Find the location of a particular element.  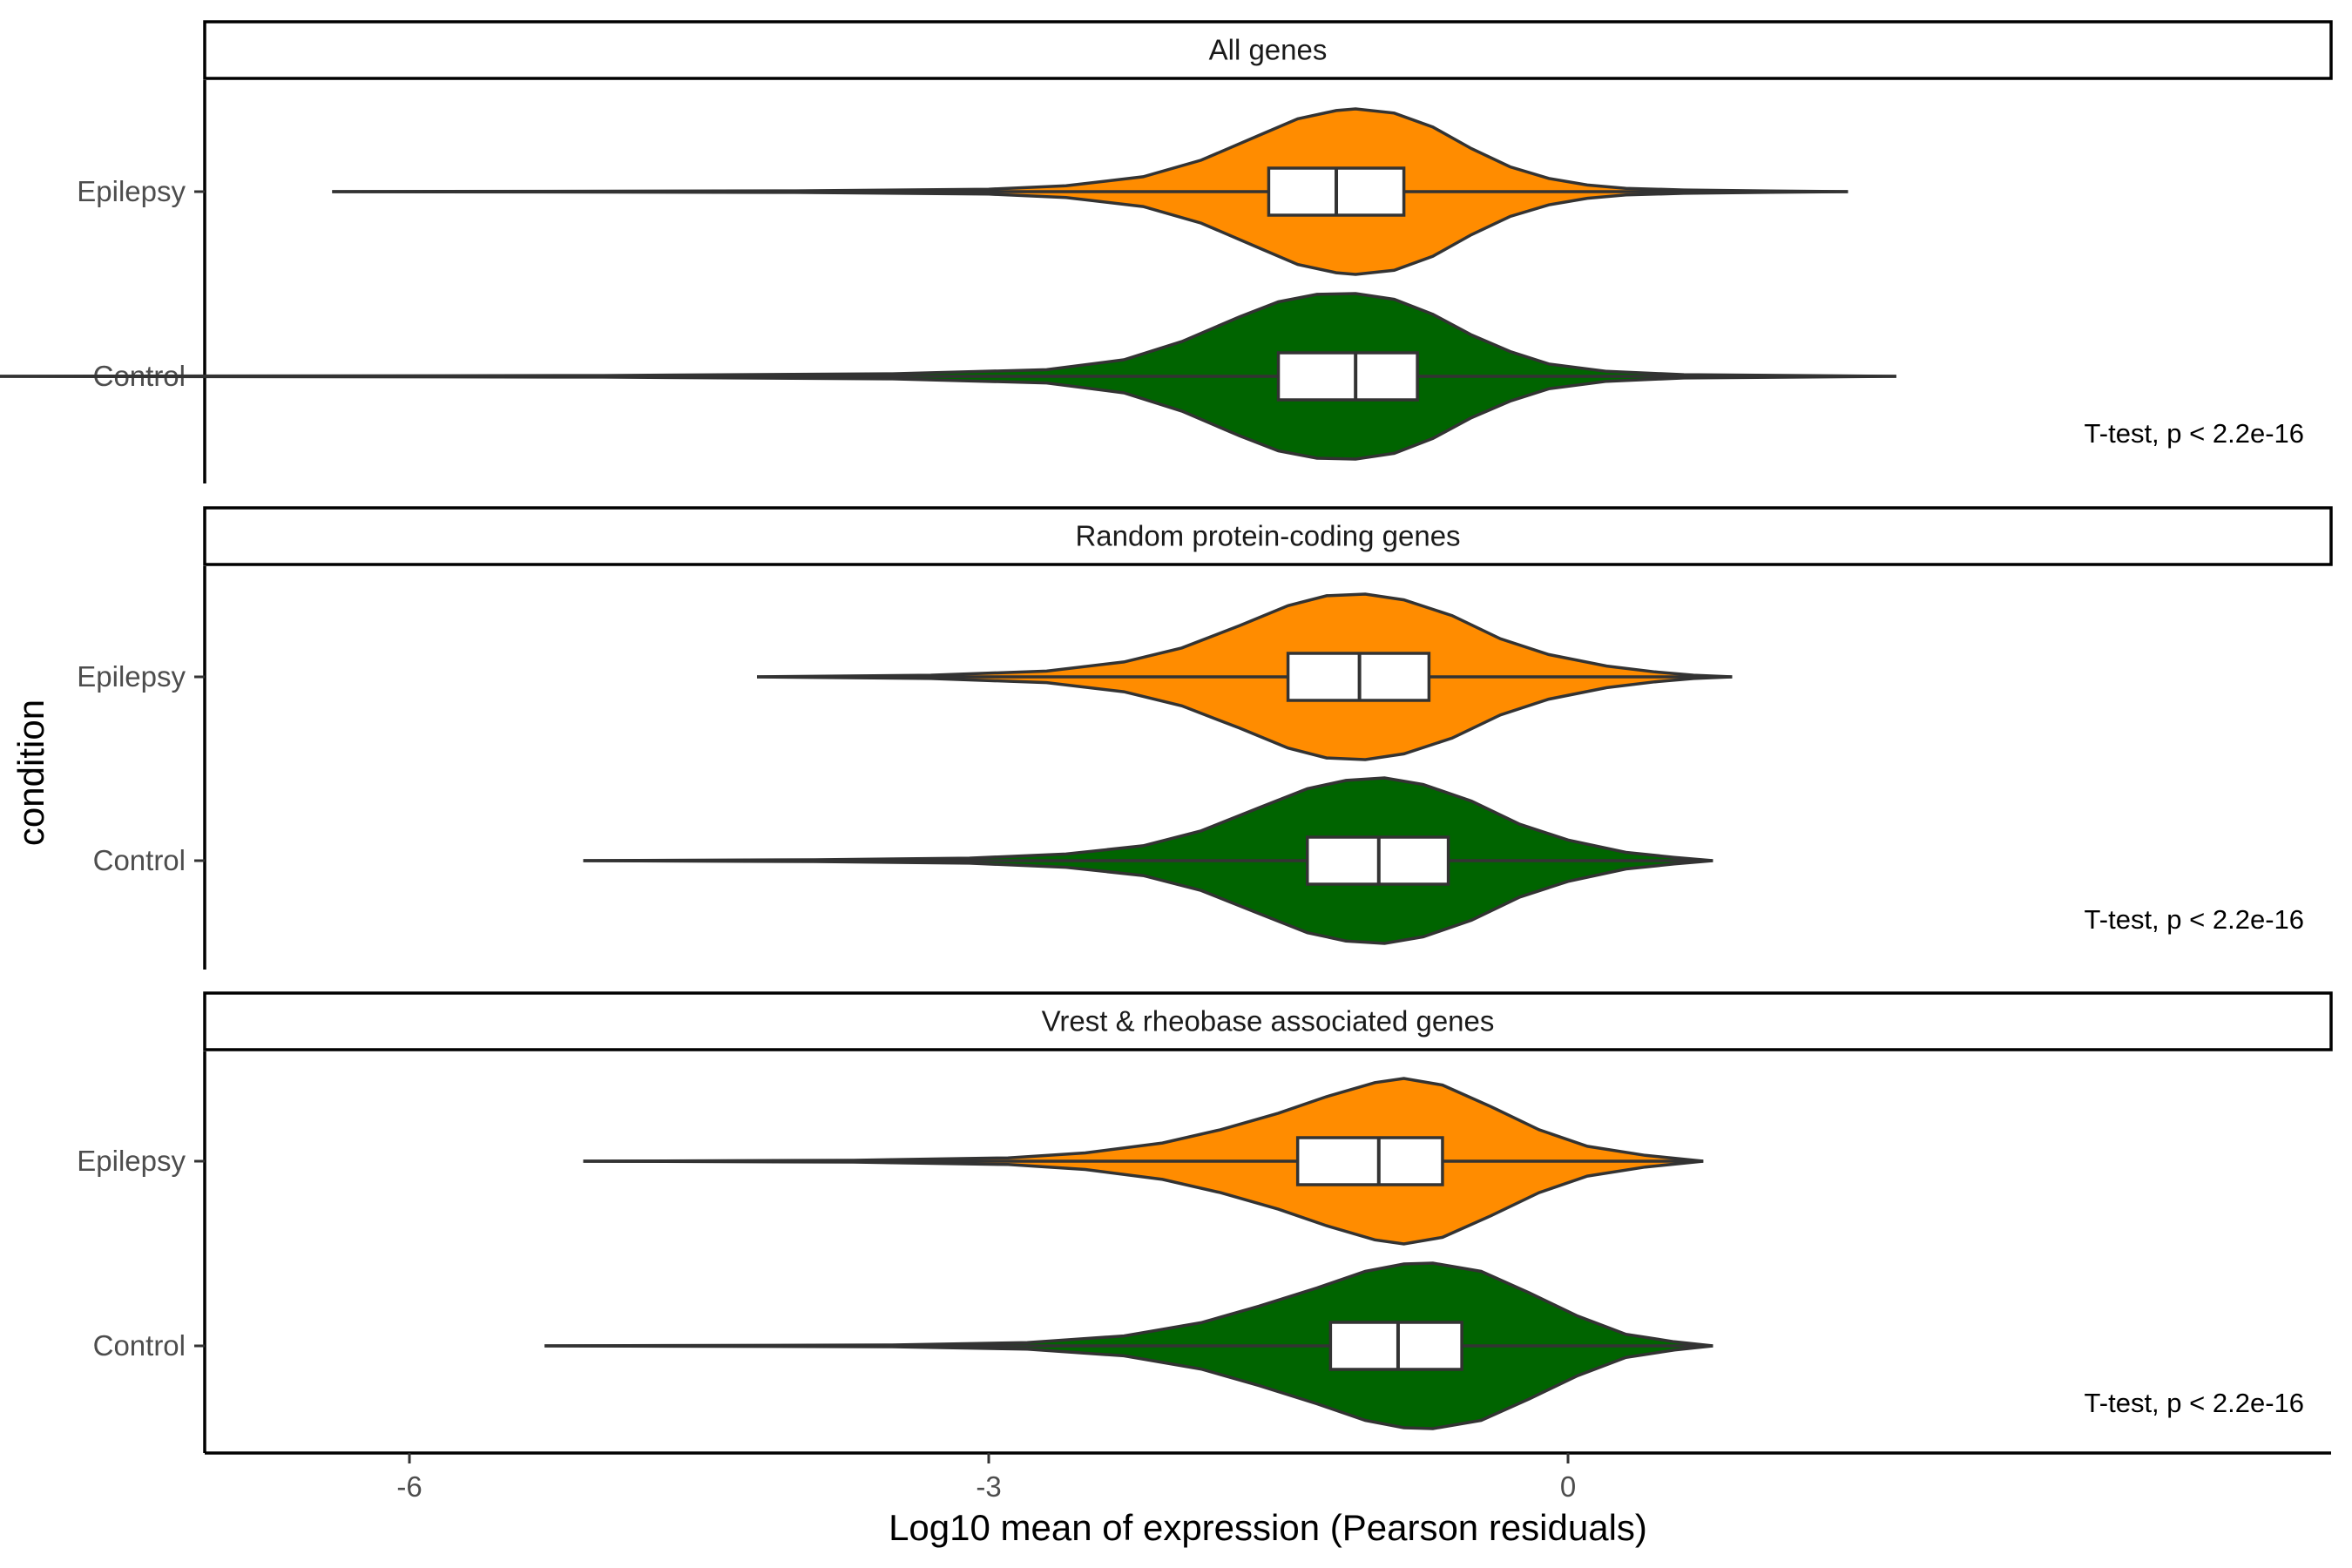

y-axis-title: condition is located at coordinates (31, 773).